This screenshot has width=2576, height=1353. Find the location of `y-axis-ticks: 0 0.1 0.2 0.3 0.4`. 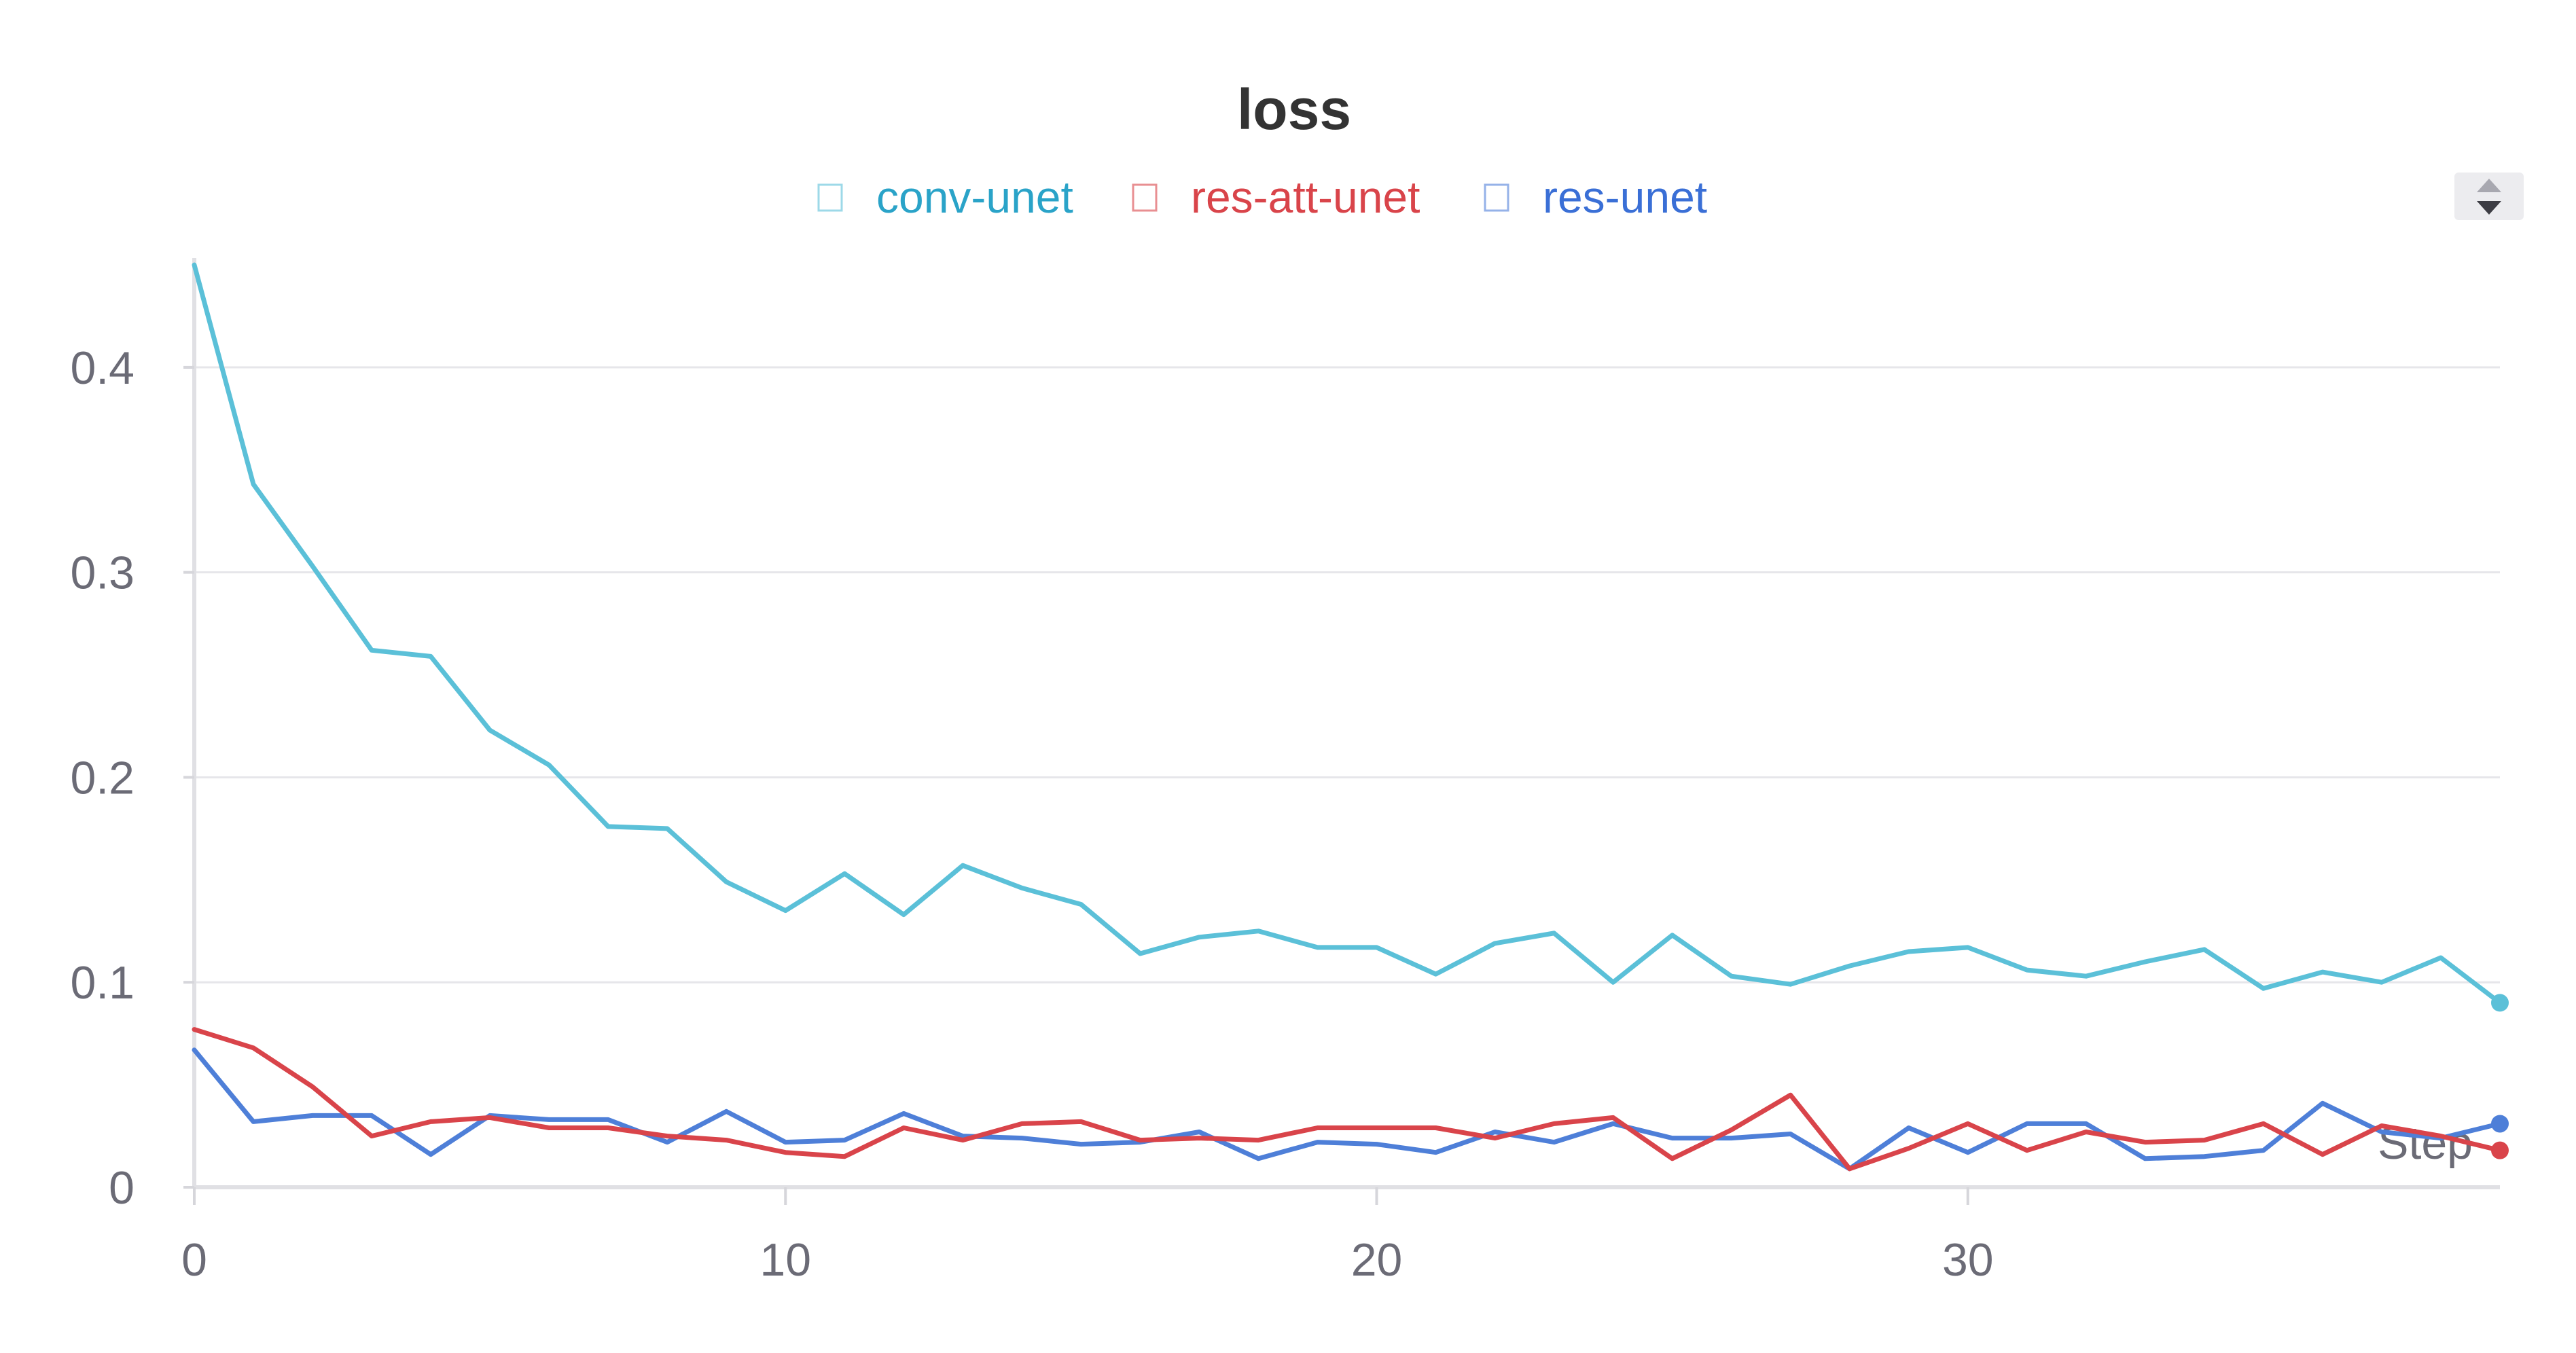

y-axis-ticks: 0 0.1 0.2 0.3 0.4 is located at coordinates (132, 778).